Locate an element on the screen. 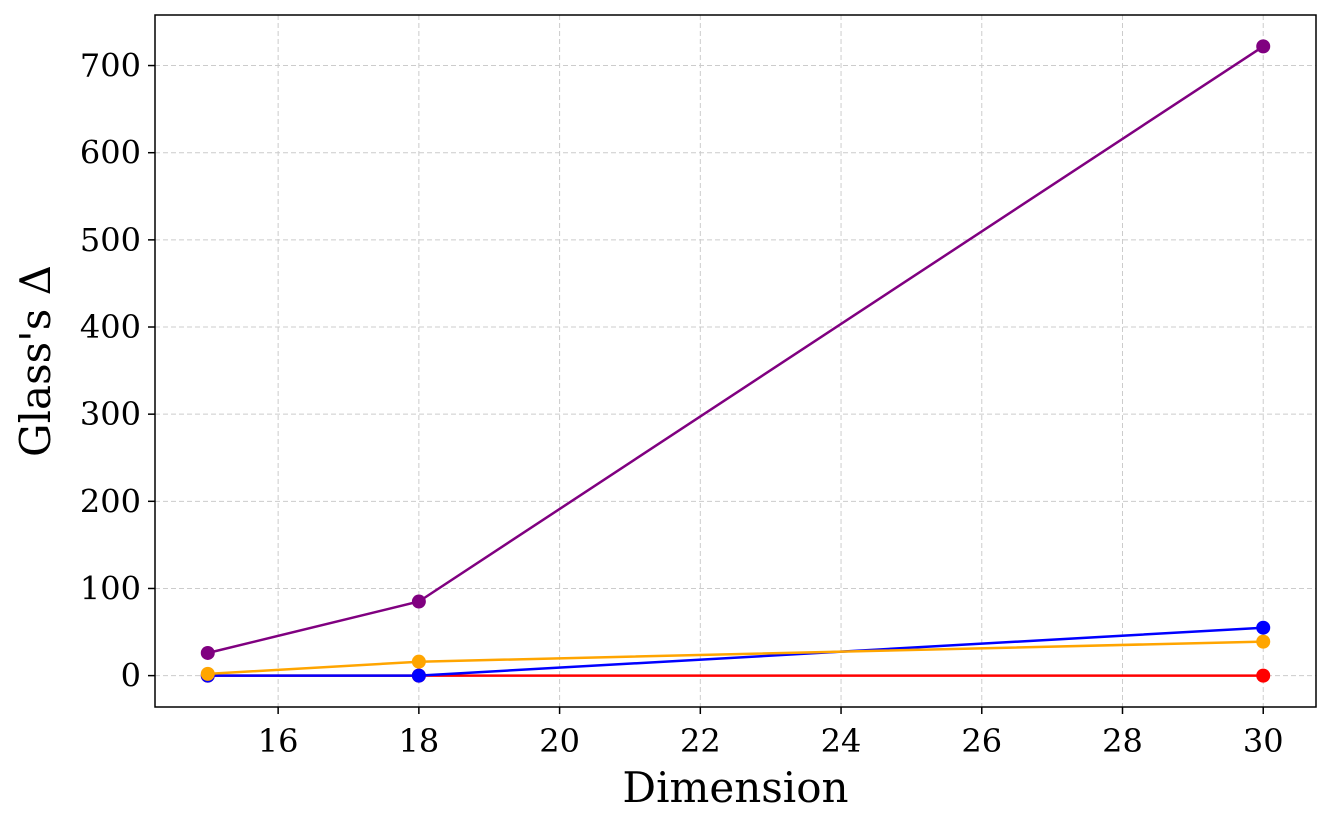 Image resolution: width=1332 pixels, height=827 pixels. y-tick-label: 200 is located at coordinates (110, 501).